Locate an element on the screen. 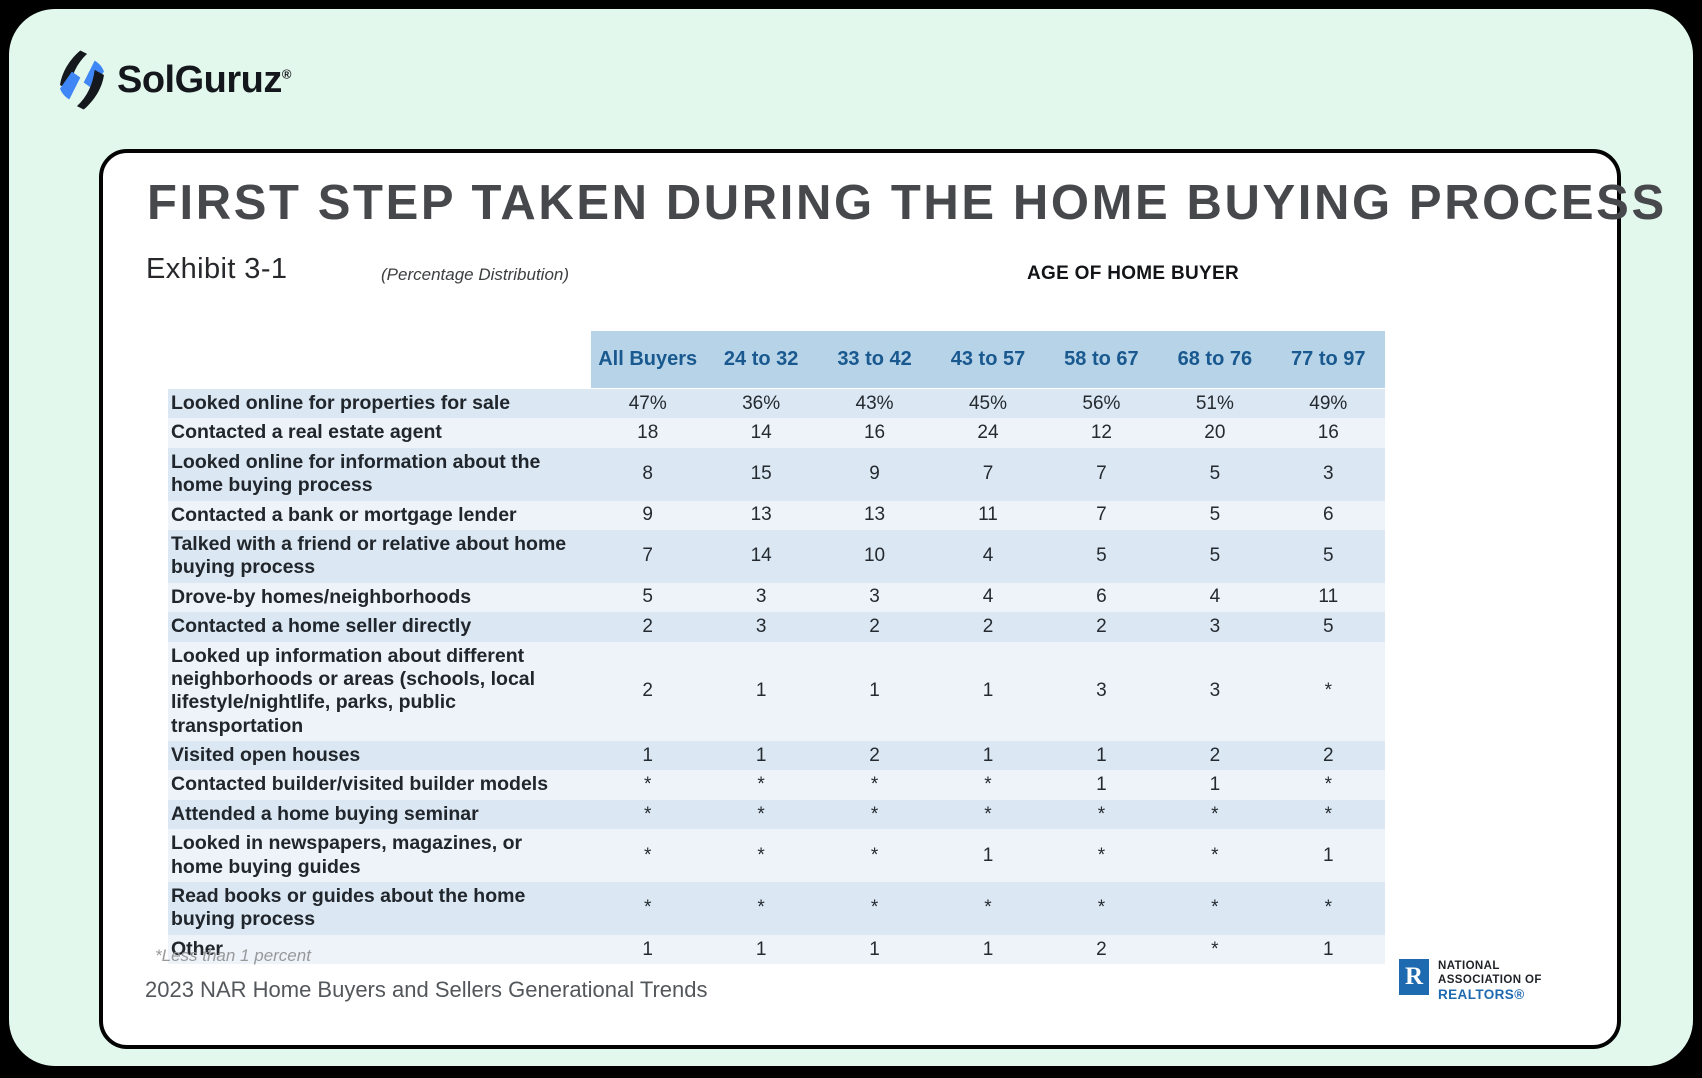  column-header: All Buyers is located at coordinates (648, 359).